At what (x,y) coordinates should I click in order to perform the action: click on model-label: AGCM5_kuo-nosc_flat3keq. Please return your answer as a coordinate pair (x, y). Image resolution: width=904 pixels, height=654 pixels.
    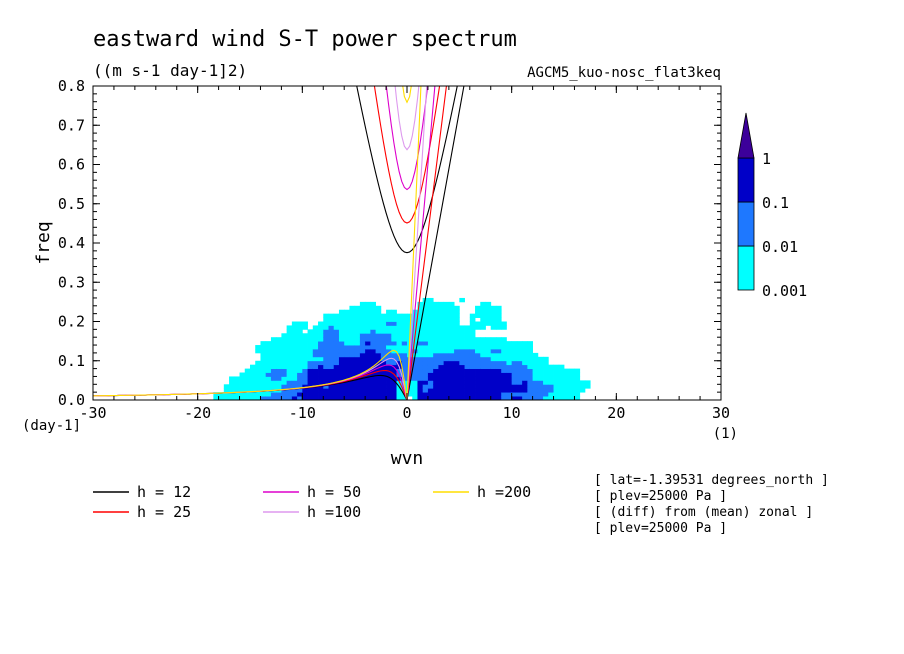
    Looking at the image, I should click on (624, 73).